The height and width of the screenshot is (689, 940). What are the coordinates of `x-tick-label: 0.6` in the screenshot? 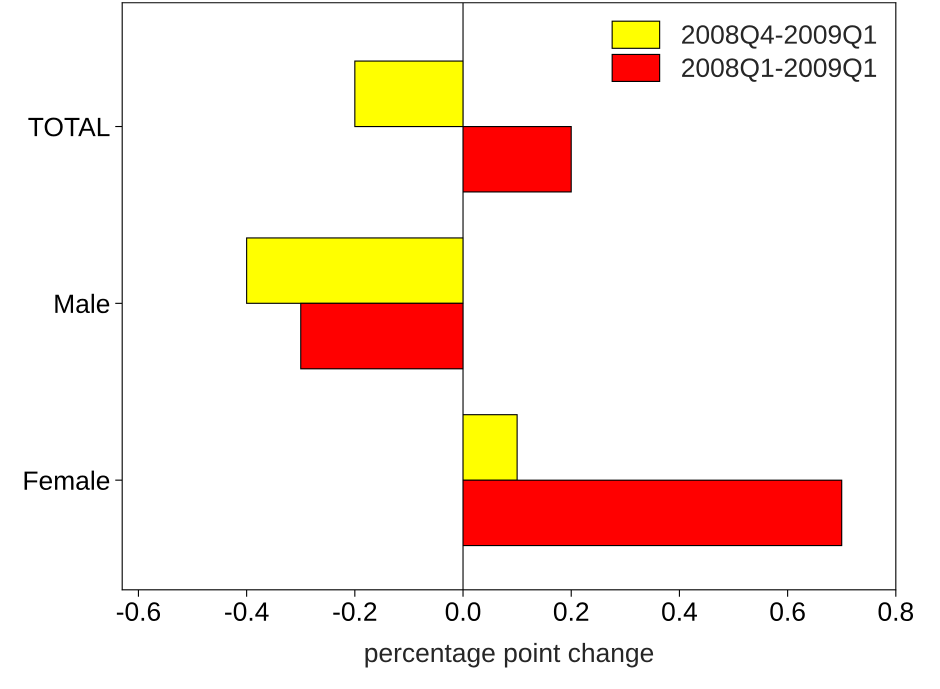 It's located at (787, 611).